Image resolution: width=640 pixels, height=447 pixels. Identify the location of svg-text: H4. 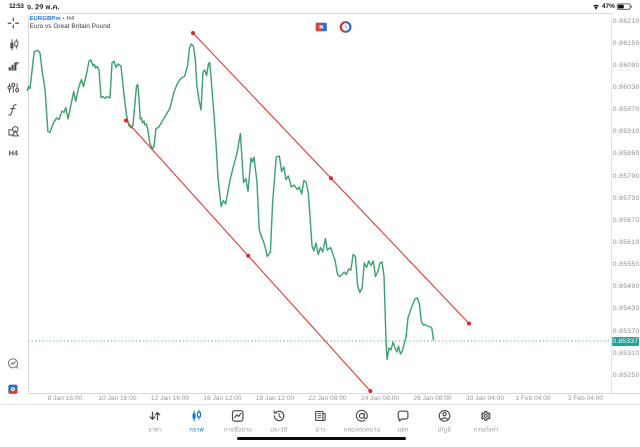
(14, 153).